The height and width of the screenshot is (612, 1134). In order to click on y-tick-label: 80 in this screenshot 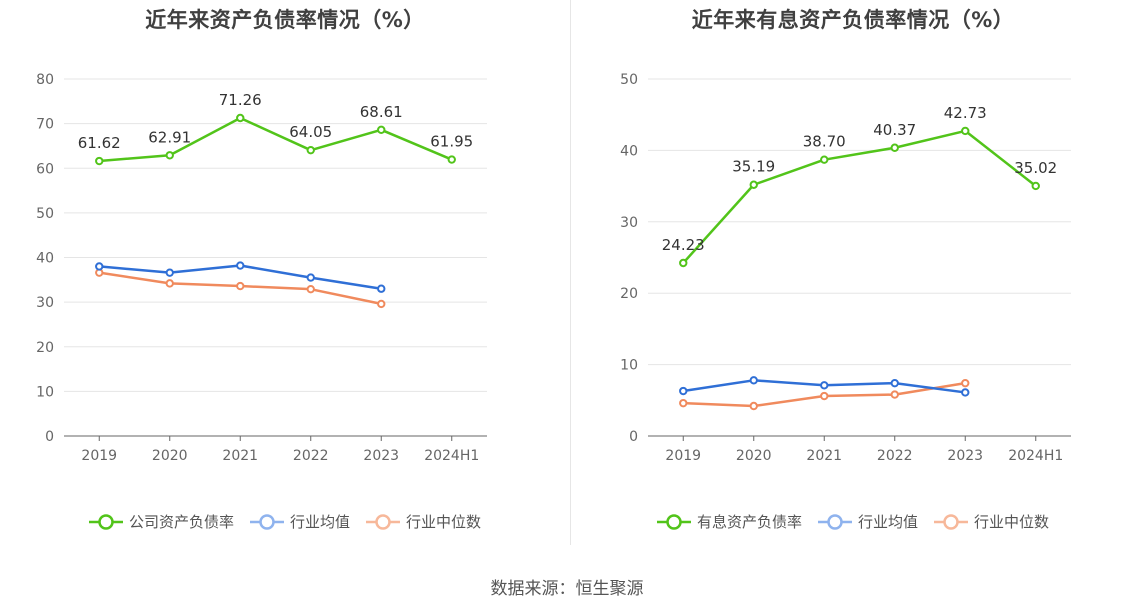, I will do `click(45, 80)`.